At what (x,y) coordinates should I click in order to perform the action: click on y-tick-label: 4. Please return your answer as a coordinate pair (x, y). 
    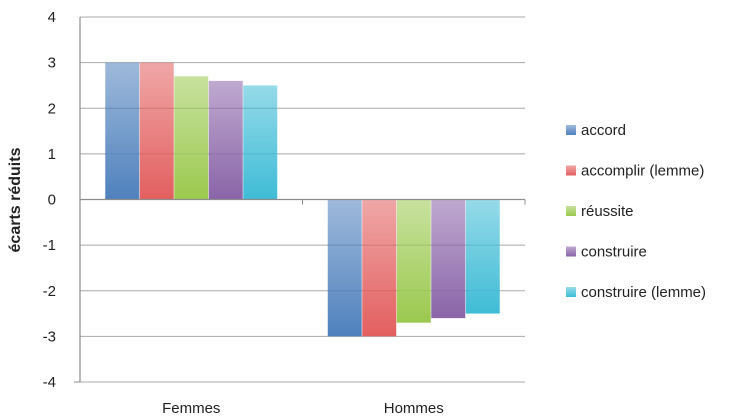
    Looking at the image, I should click on (52, 17).